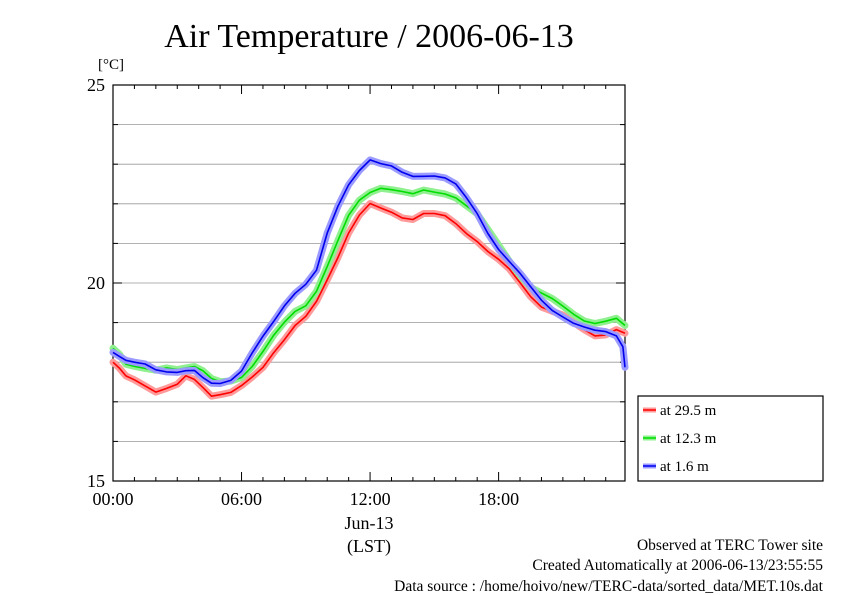 The image size is (842, 595). I want to click on y-tick-label: 20, so click(96, 283).